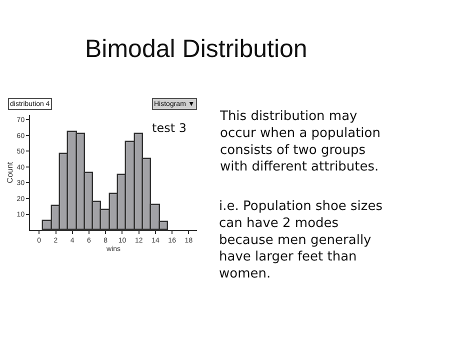 Image resolution: width=474 pixels, height=355 pixels. Describe the element at coordinates (299, 142) in the screenshot. I see `text: This distribution may occur when a population consists of two groups with different attributes.` at that location.